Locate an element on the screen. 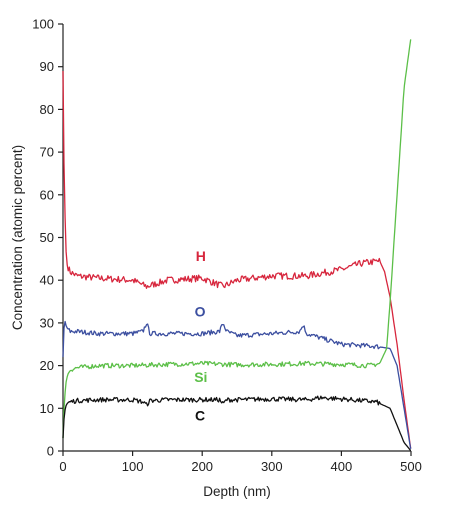  y-tick-label: 70 is located at coordinates (47, 152).